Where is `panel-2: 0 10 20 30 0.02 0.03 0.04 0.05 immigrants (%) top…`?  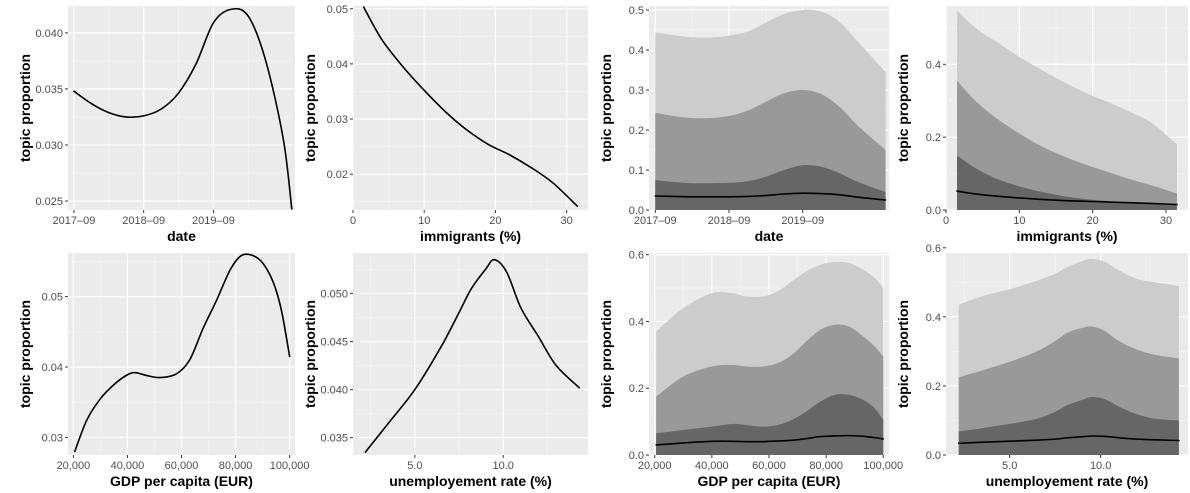 panel-2: 0 10 20 30 0.02 0.03 0.04 0.05 immigrants (%) top… is located at coordinates (445, 124).